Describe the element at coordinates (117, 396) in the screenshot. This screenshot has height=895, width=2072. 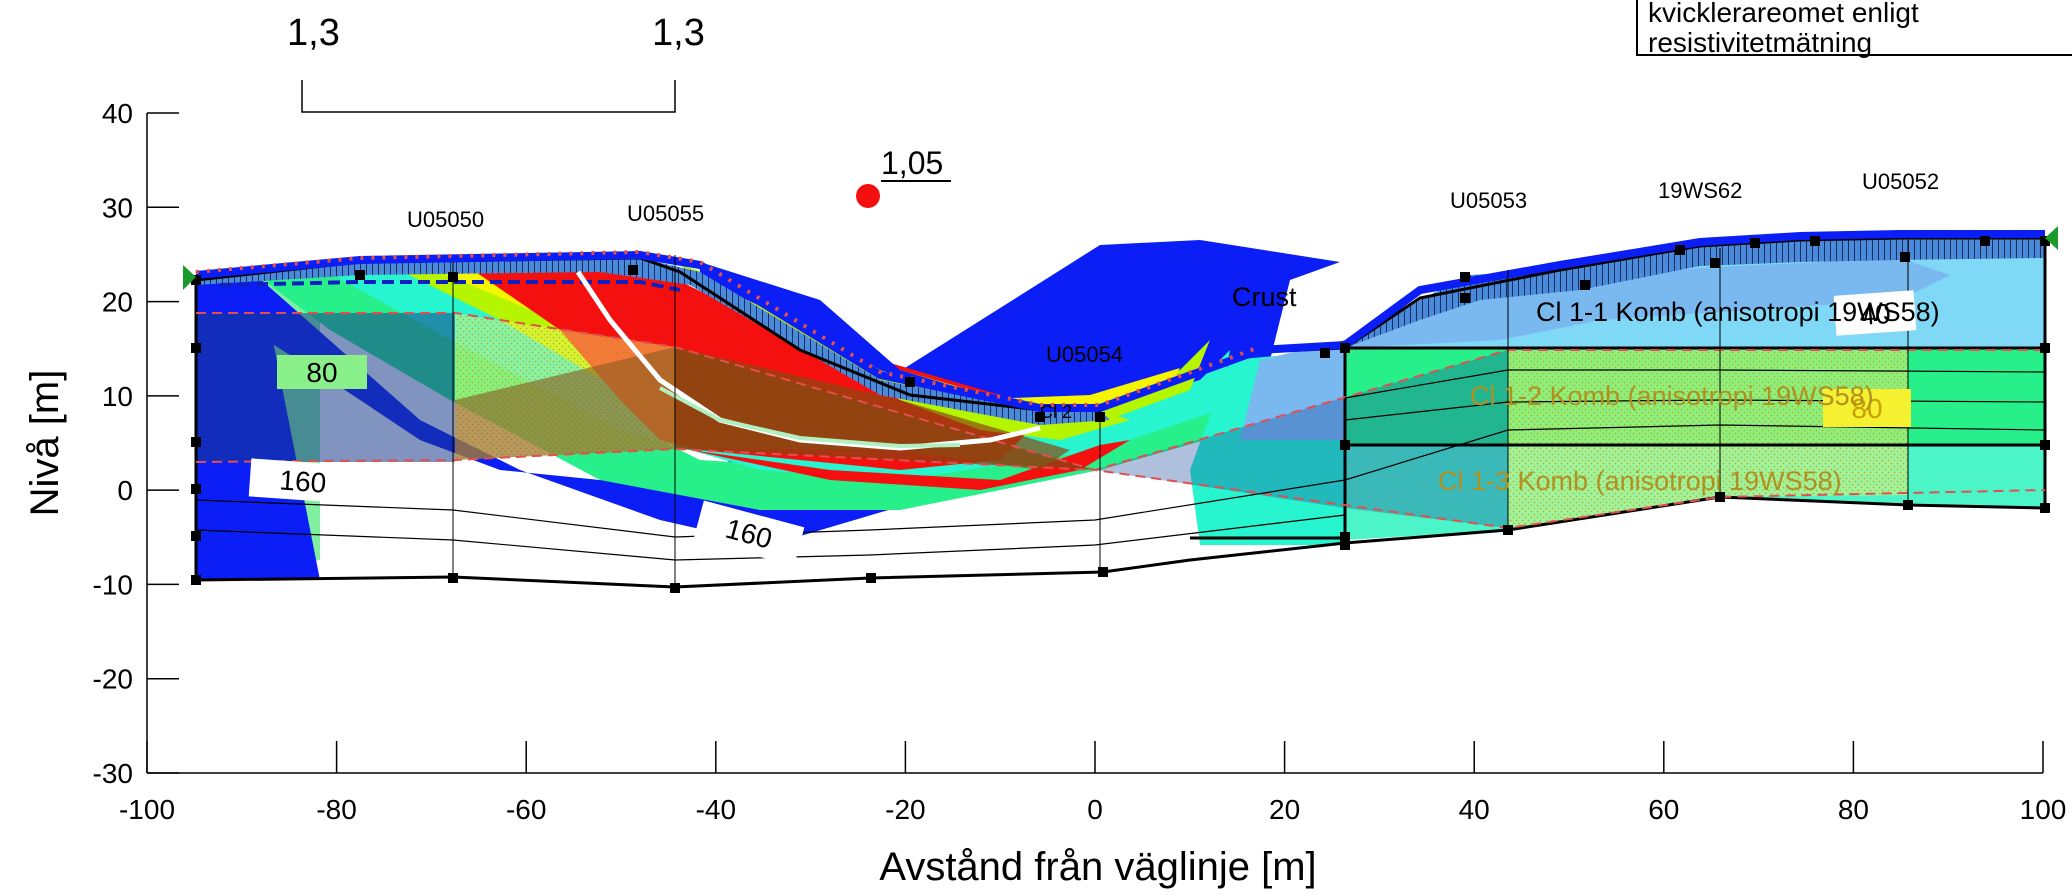
I see `y-tick-label: 10` at that location.